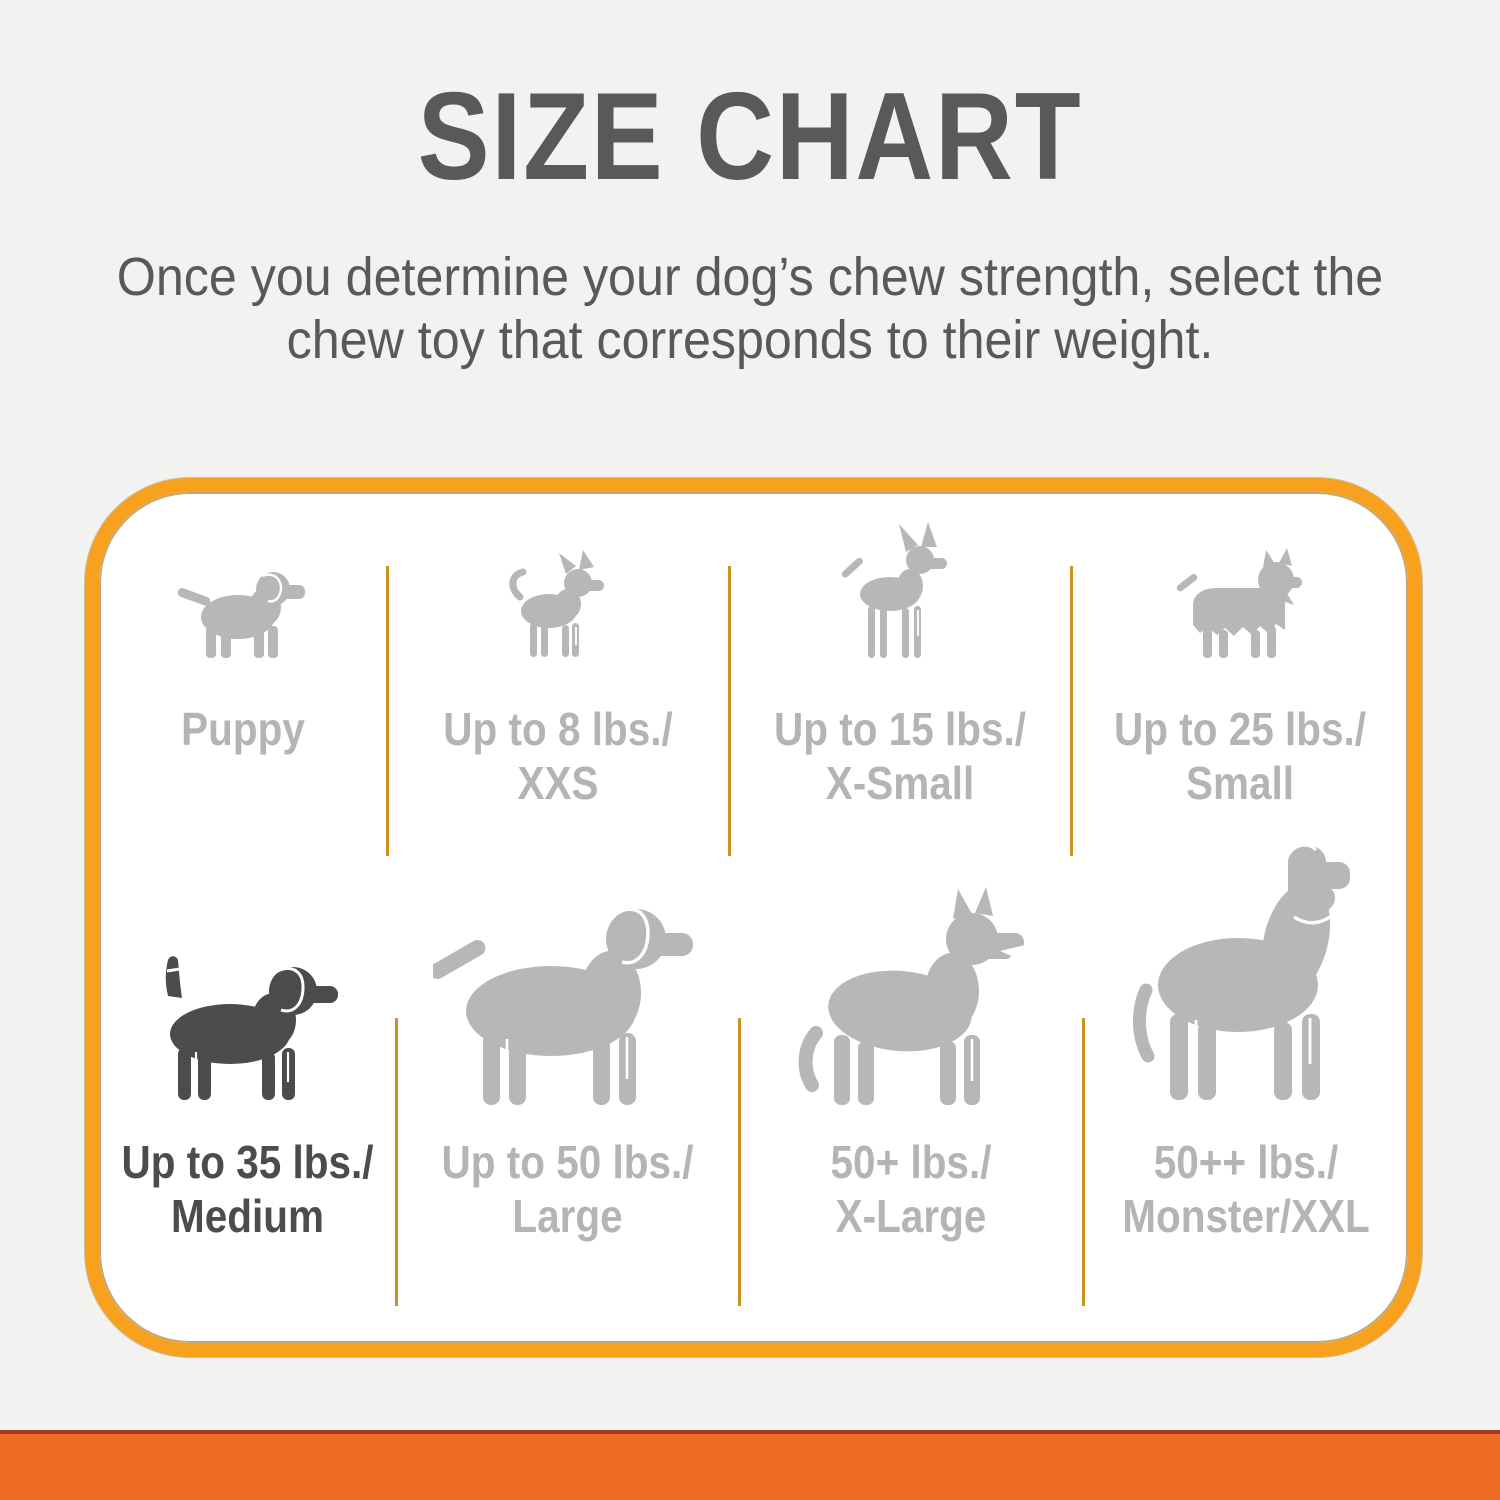 This screenshot has width=1500, height=1500. Describe the element at coordinates (1239, 603) in the screenshot. I see `terrier-dog-icon` at that location.